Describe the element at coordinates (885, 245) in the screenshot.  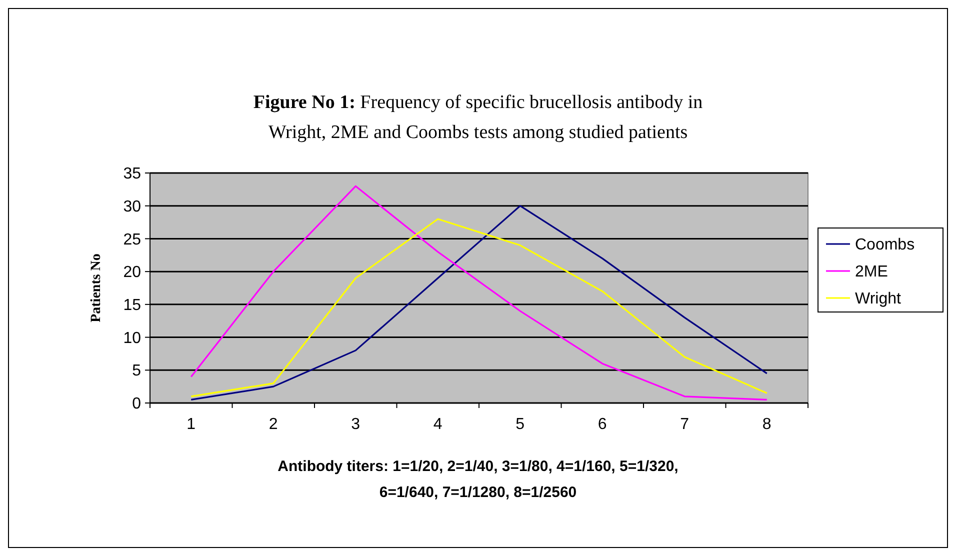
I see `legend-label: Coombs` at that location.